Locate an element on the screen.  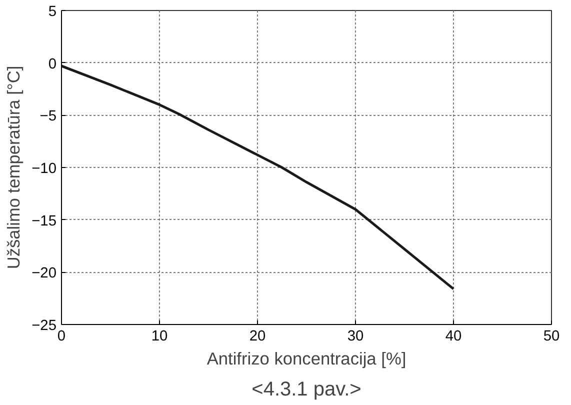
y-tick-label: −20 is located at coordinates (44, 274).